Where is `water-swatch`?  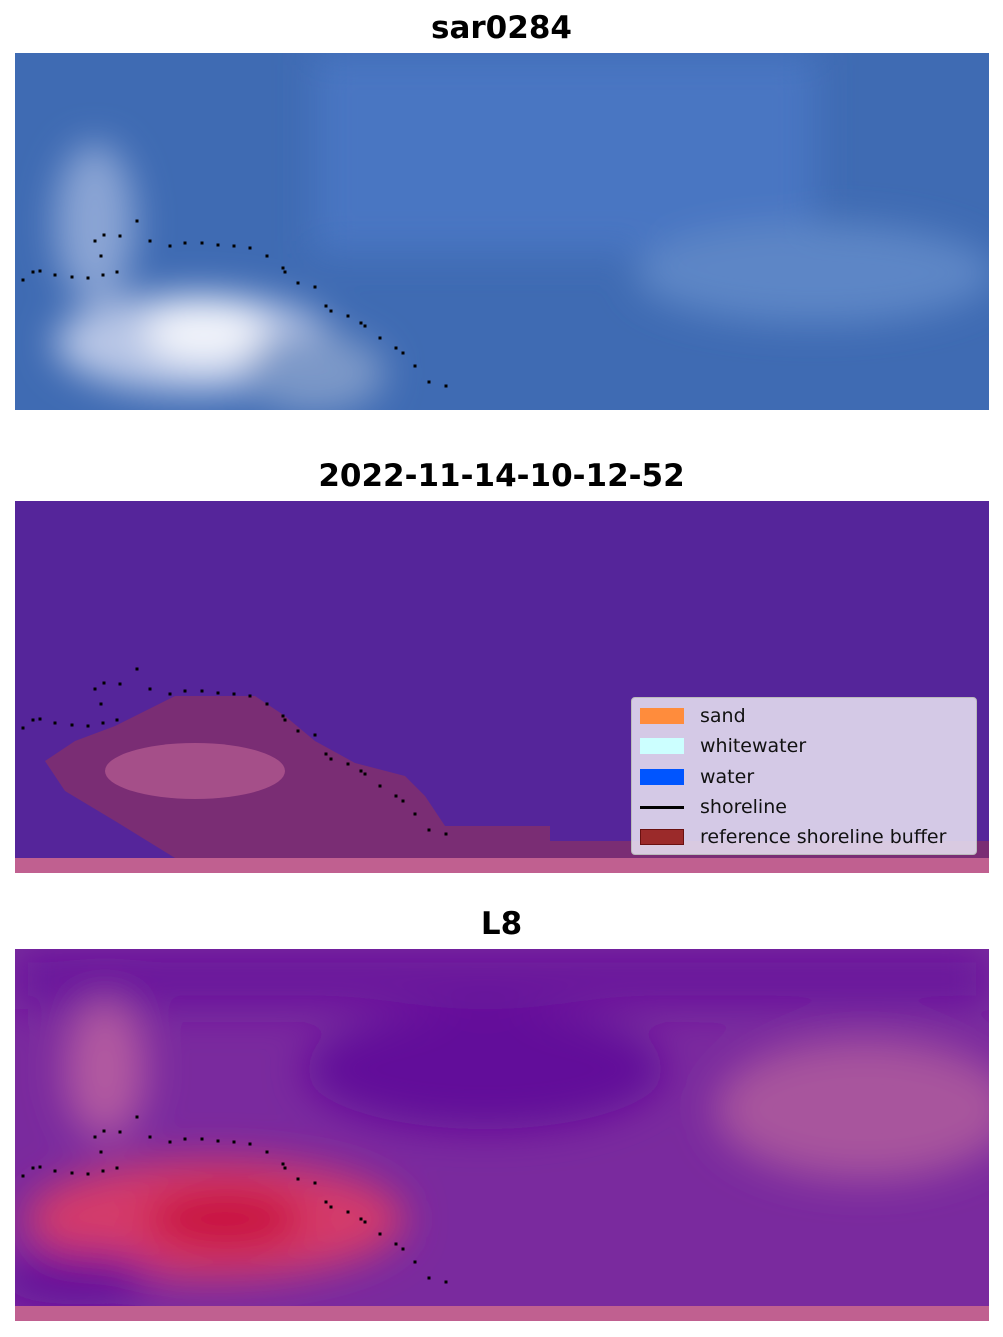 water-swatch is located at coordinates (662, 777).